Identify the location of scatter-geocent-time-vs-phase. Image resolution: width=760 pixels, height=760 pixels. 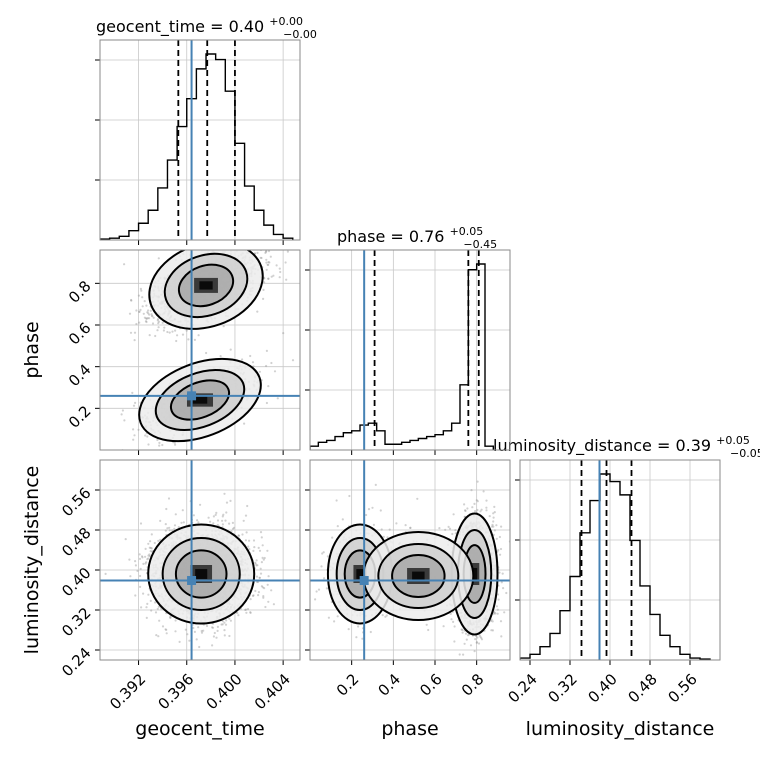
(198, 339).